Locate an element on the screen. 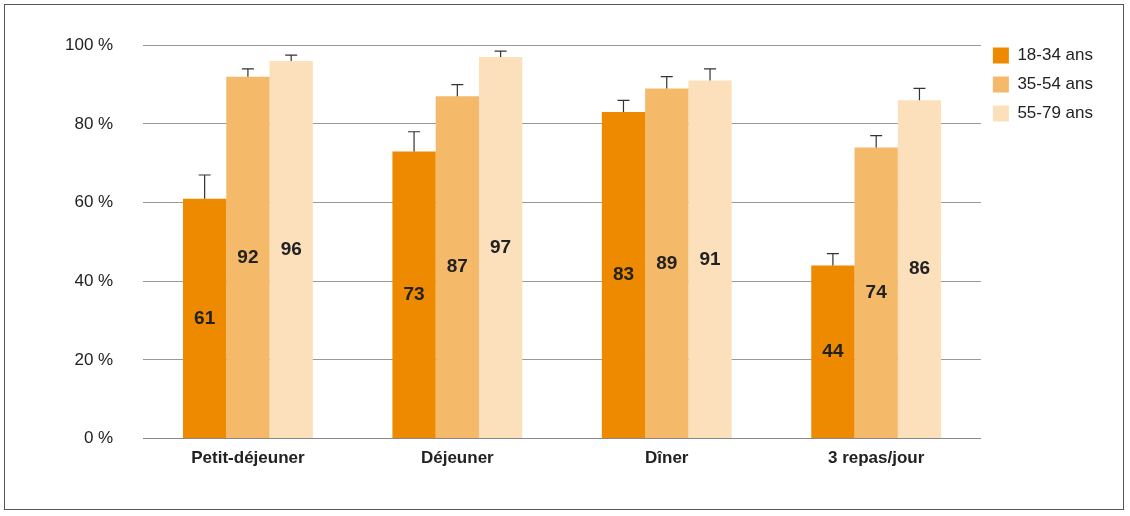  y-tick-label: 60 % is located at coordinates (94, 202).